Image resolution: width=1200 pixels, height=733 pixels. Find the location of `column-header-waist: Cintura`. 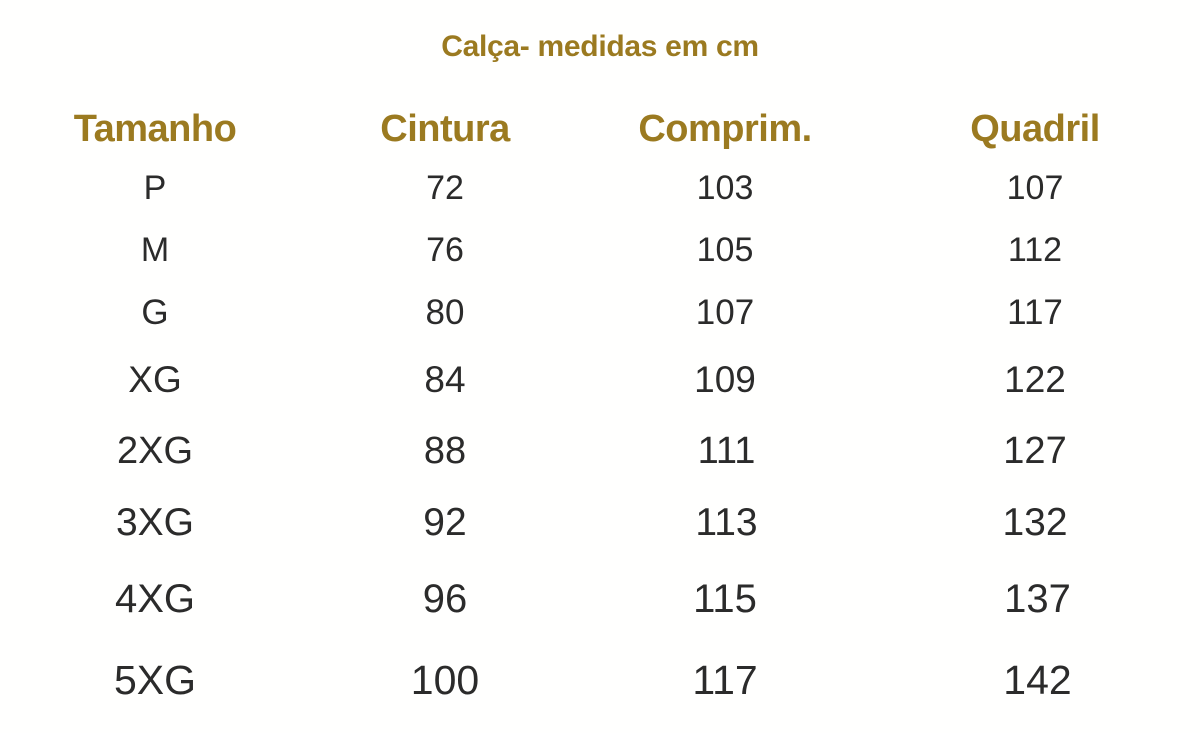

column-header-waist: Cintura is located at coordinates (445, 129).